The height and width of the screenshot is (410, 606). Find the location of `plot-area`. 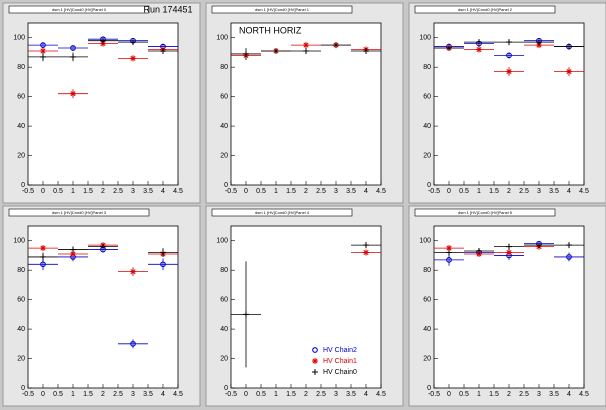

plot-area is located at coordinates (509, 104).